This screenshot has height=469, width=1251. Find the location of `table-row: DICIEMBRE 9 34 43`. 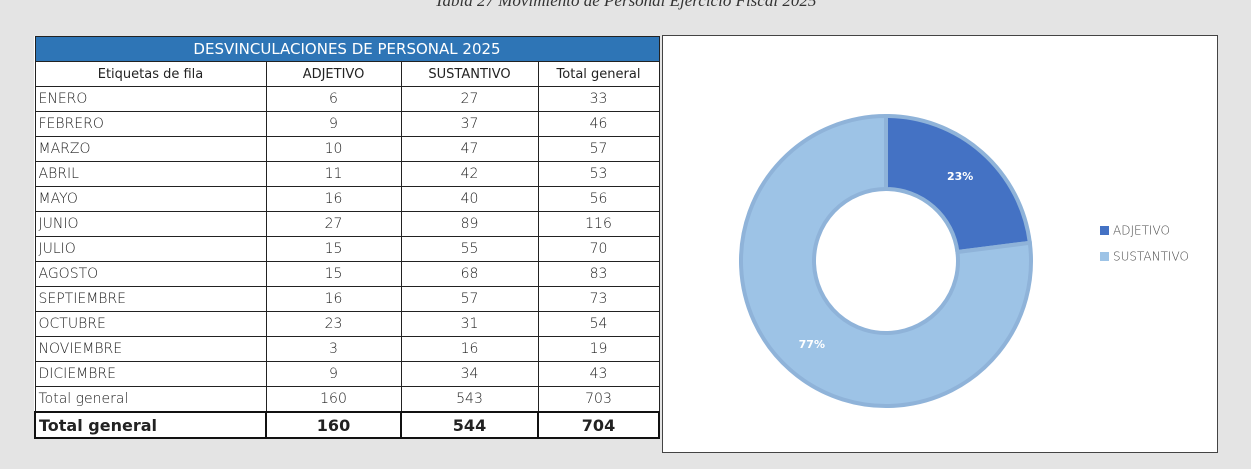

table-row: DICIEMBRE 9 34 43 is located at coordinates (347, 374).